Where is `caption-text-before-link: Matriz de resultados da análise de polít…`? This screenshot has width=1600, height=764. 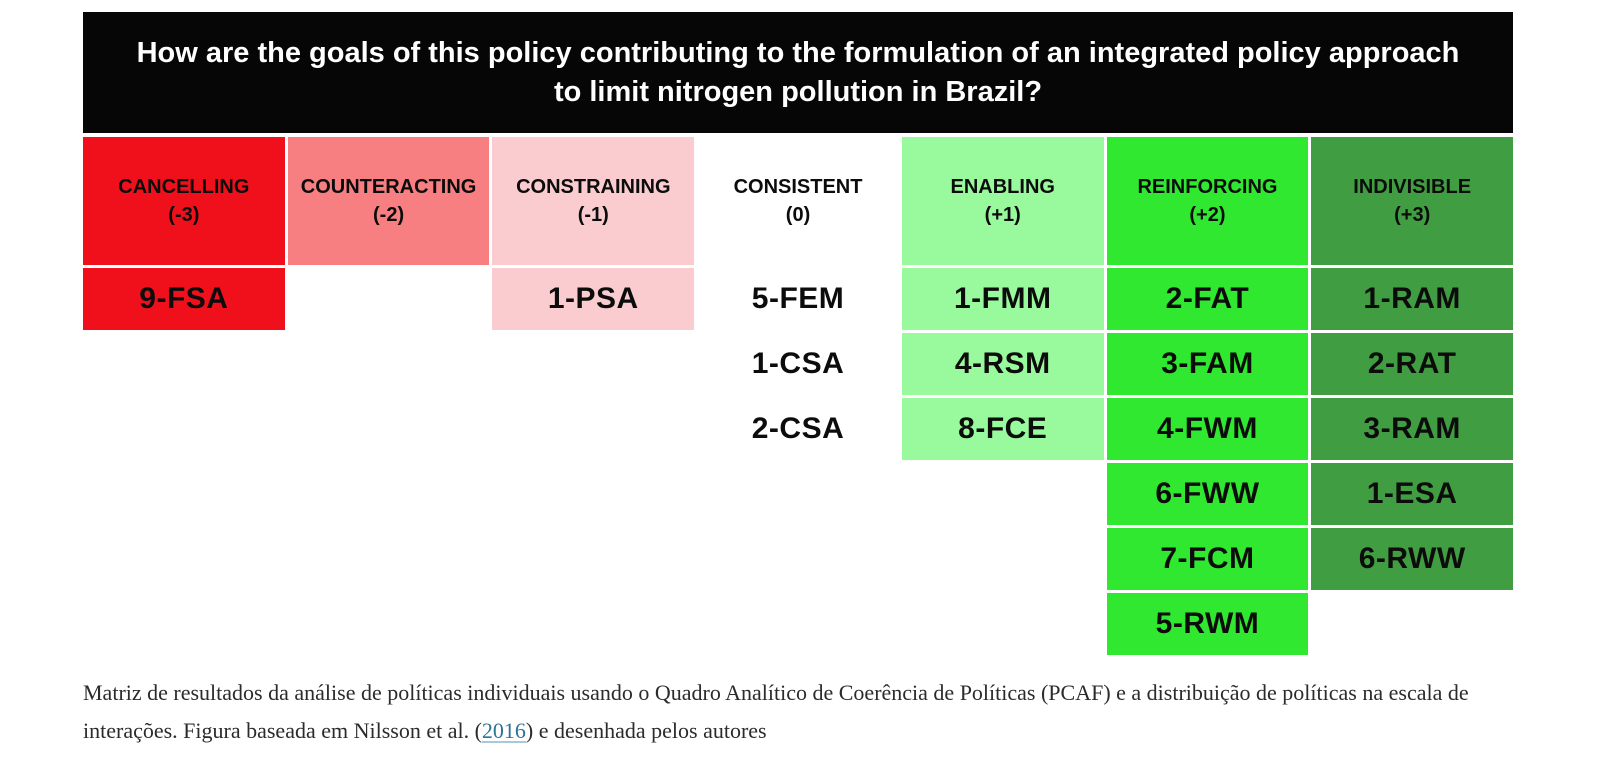 caption-text-before-link: Matriz de resultados da análise de polít… is located at coordinates (776, 711).